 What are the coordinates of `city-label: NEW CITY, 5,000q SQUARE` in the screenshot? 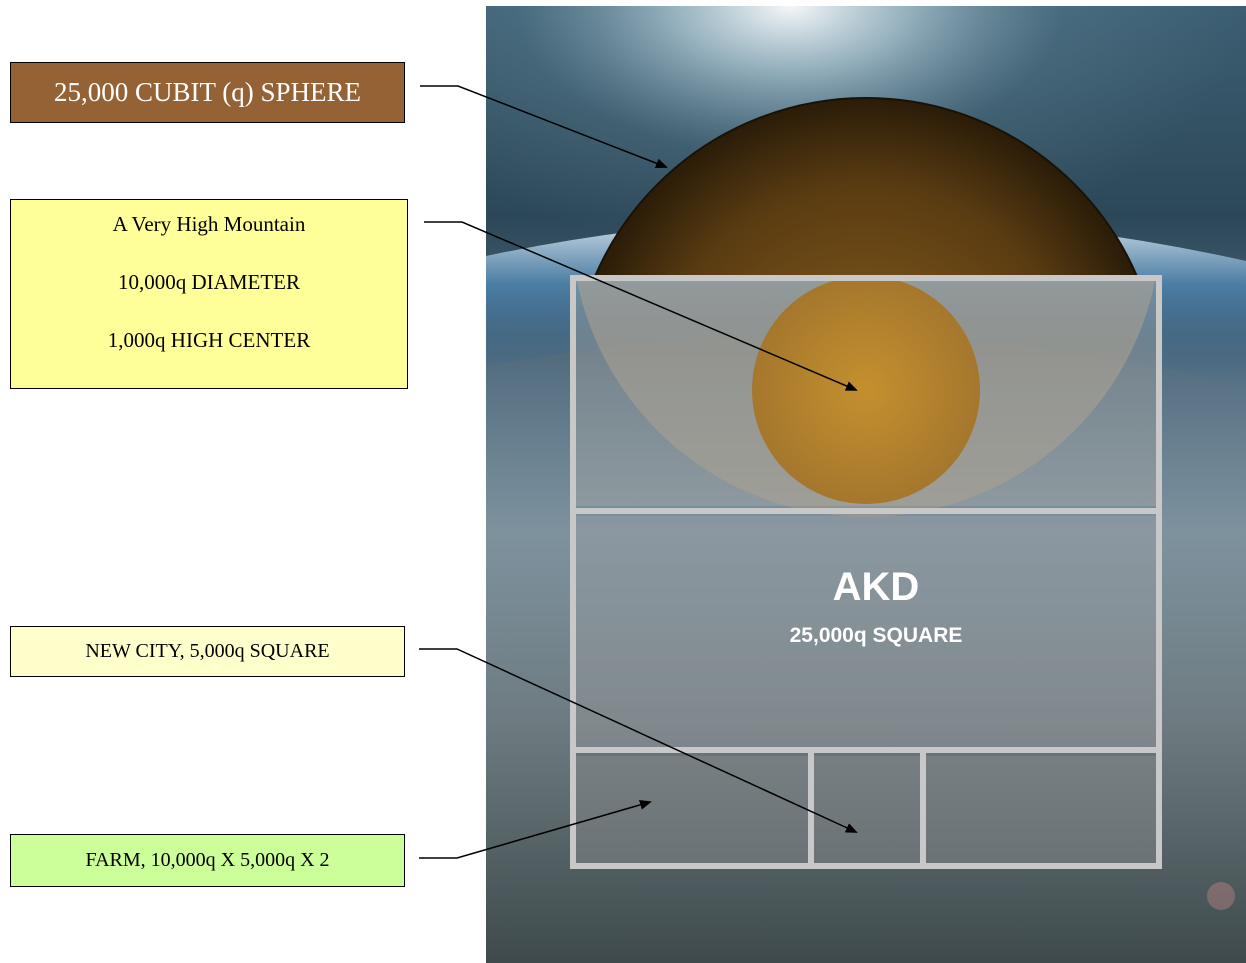 It's located at (207, 651).